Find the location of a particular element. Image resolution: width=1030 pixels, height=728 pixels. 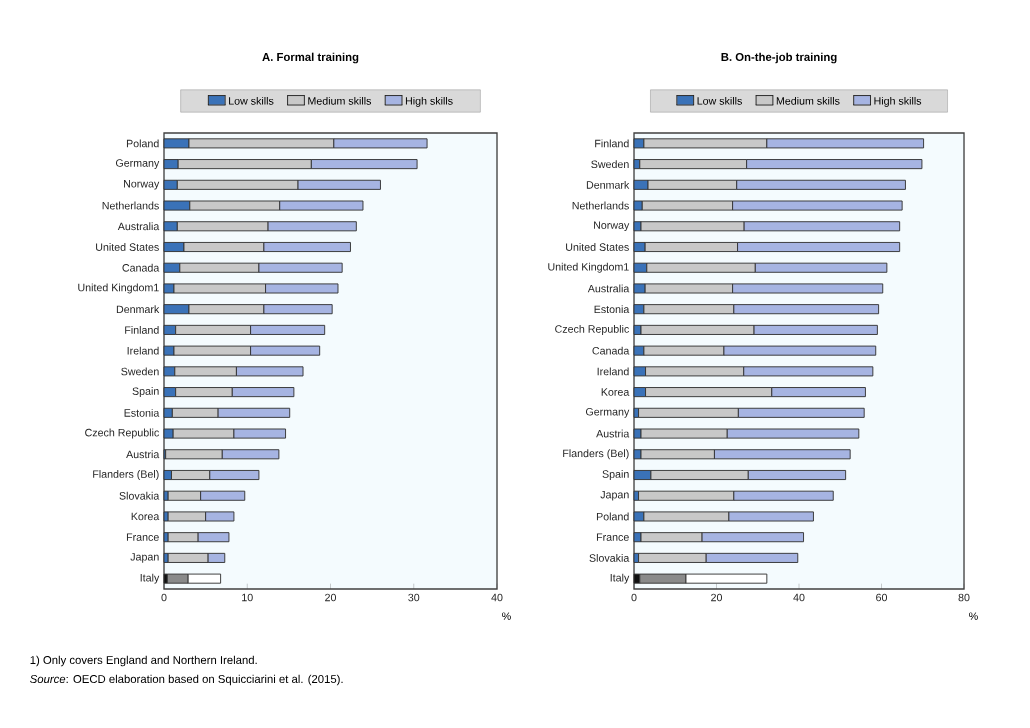

x-tick-label: 30 is located at coordinates (414, 597).